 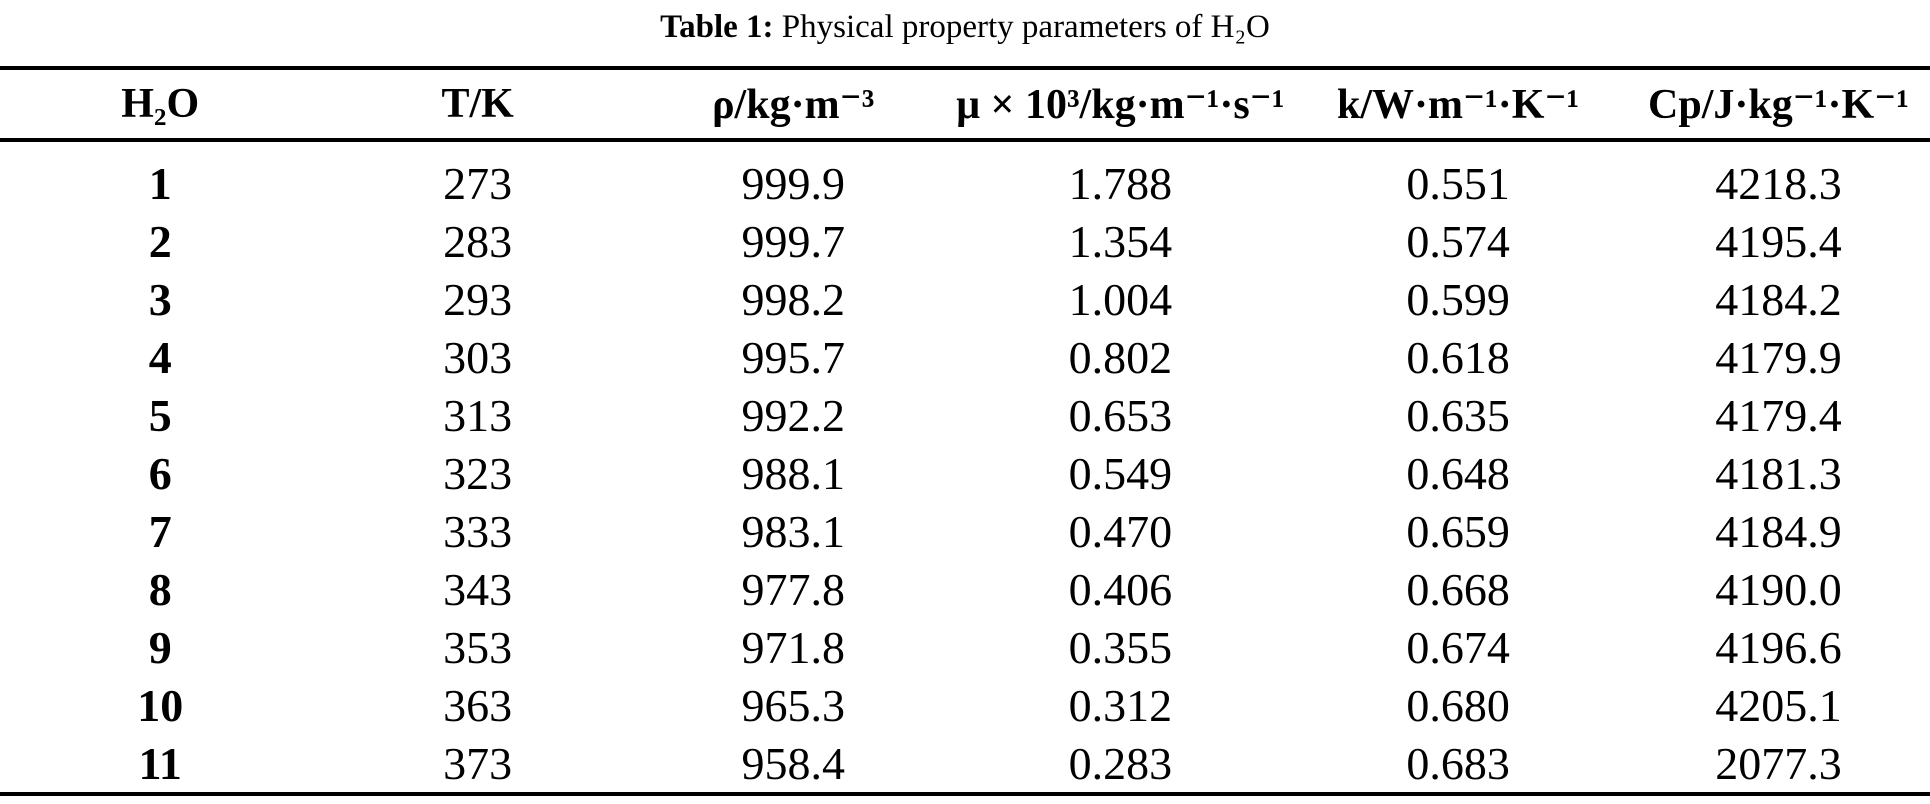 I want to click on table-cell: 4196.6, so click(x=1778, y=647).